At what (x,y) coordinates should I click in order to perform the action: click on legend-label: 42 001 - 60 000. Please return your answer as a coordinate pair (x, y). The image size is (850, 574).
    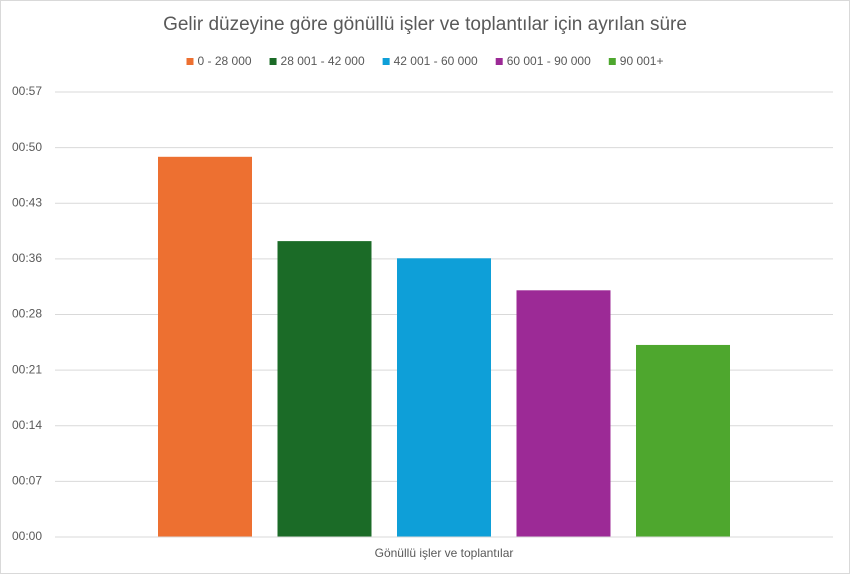
    Looking at the image, I should click on (436, 61).